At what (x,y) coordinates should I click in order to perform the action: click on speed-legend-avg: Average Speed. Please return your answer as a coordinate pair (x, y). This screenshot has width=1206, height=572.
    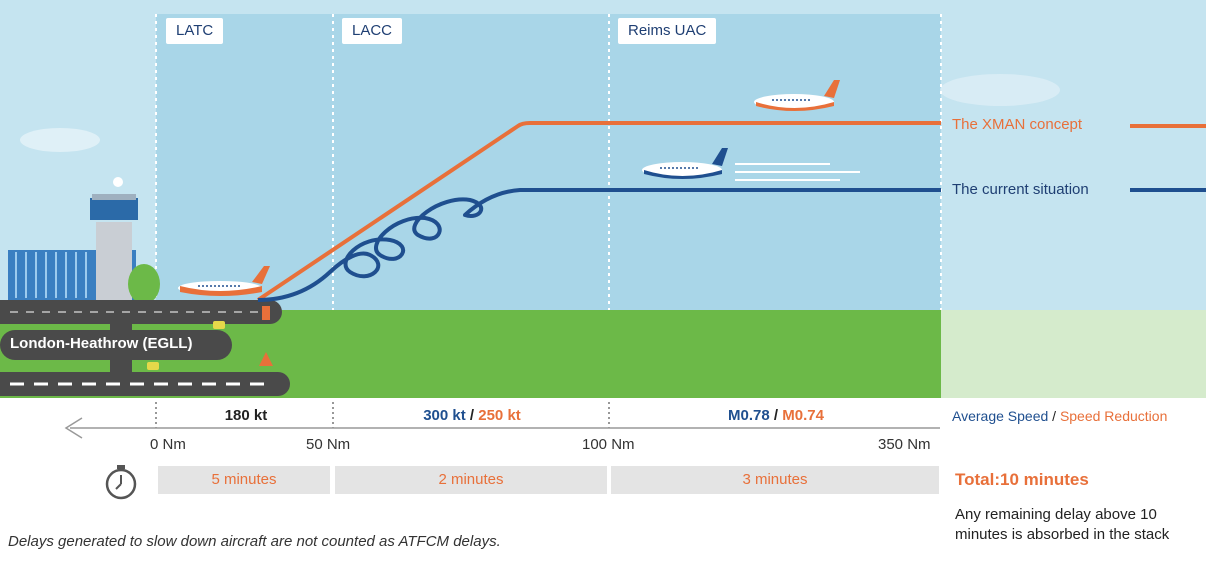
    Looking at the image, I should click on (1000, 416).